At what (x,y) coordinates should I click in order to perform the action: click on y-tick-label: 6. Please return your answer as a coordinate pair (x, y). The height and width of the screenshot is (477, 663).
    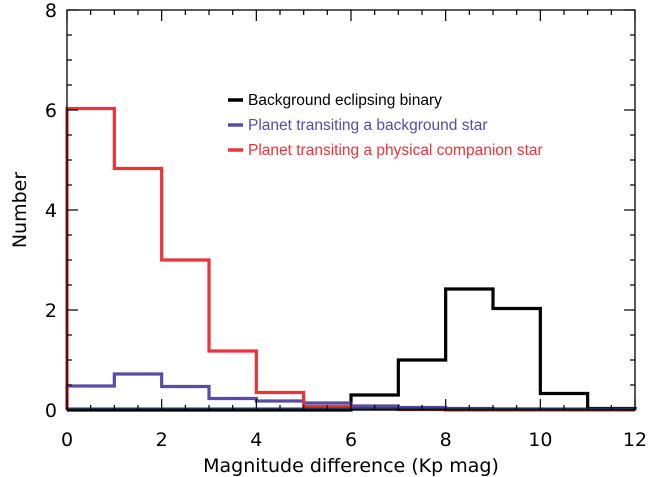
    Looking at the image, I should click on (51, 111).